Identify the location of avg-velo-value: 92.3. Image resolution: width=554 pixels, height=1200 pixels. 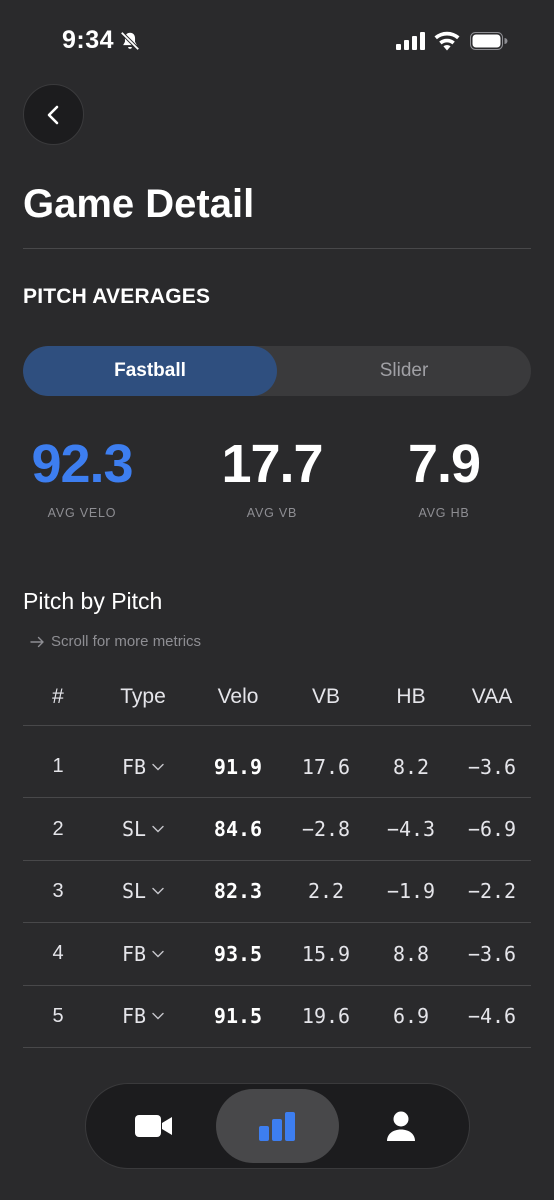
(82, 464).